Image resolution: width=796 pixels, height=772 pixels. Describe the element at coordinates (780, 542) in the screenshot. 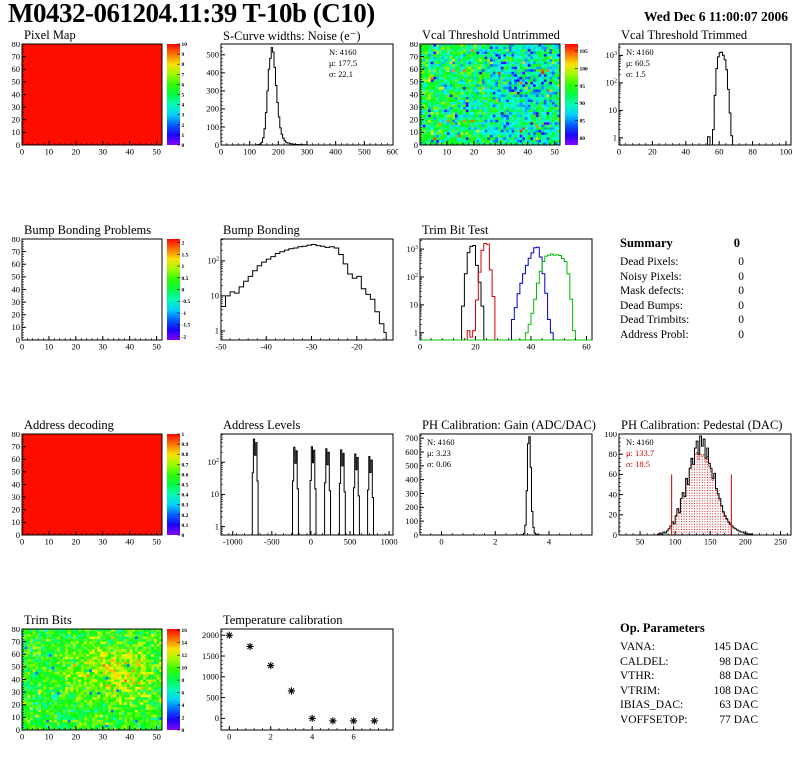

I see `svg-text: 250` at that location.